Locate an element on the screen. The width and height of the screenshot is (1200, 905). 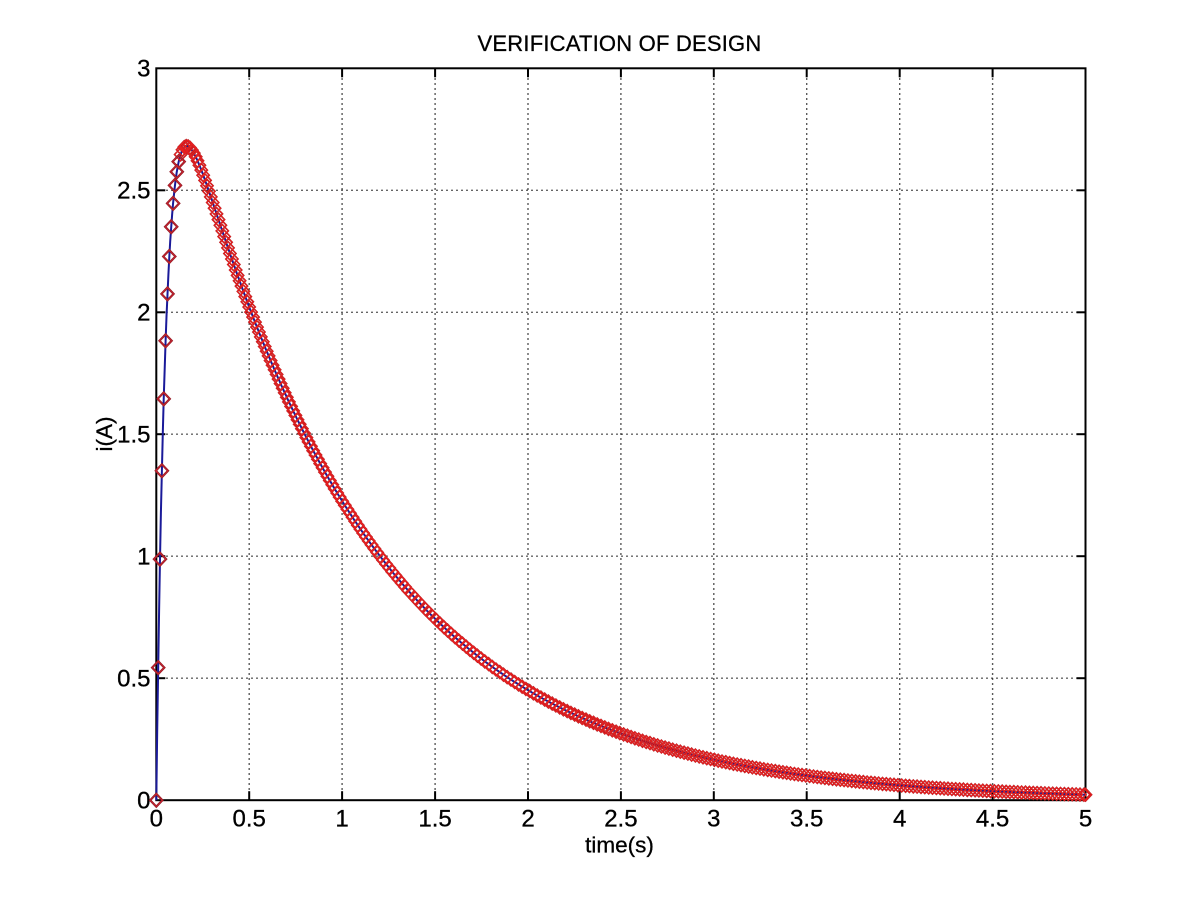
svg-text: 4.5 is located at coordinates (992, 819).